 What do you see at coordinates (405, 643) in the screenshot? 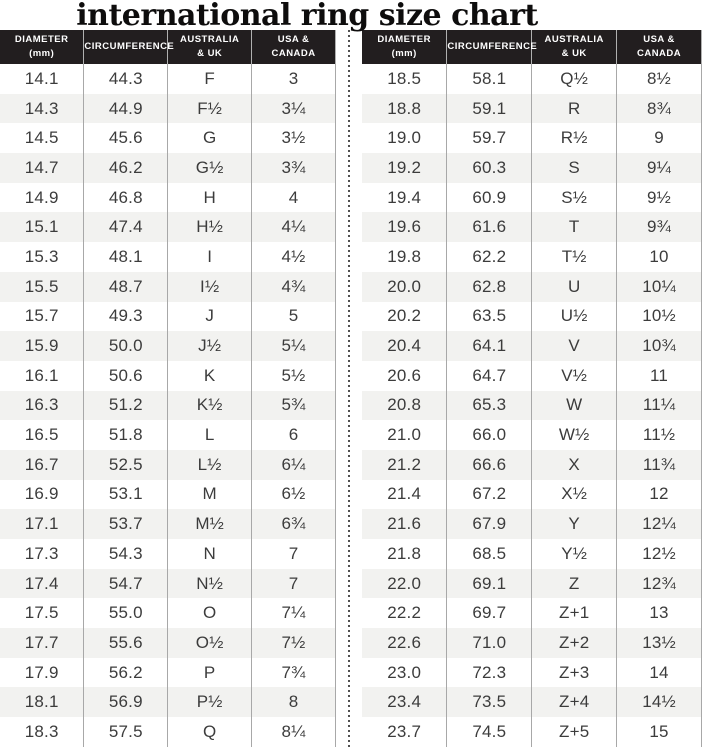
I see `table-cell: 22.6` at bounding box center [405, 643].